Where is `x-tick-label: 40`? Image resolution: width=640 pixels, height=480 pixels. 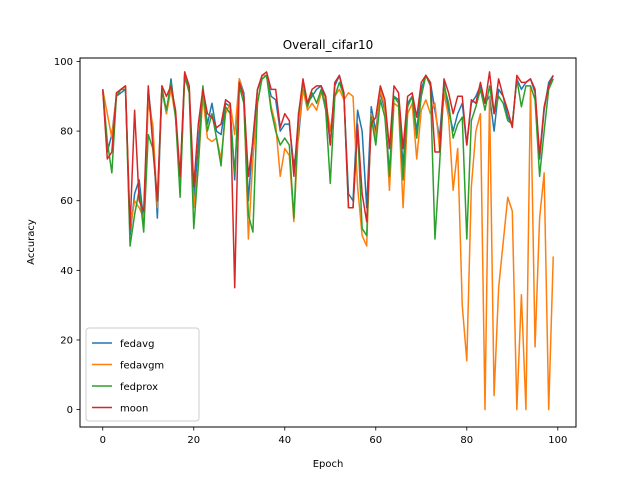 x-tick-label: 40 is located at coordinates (284, 440).